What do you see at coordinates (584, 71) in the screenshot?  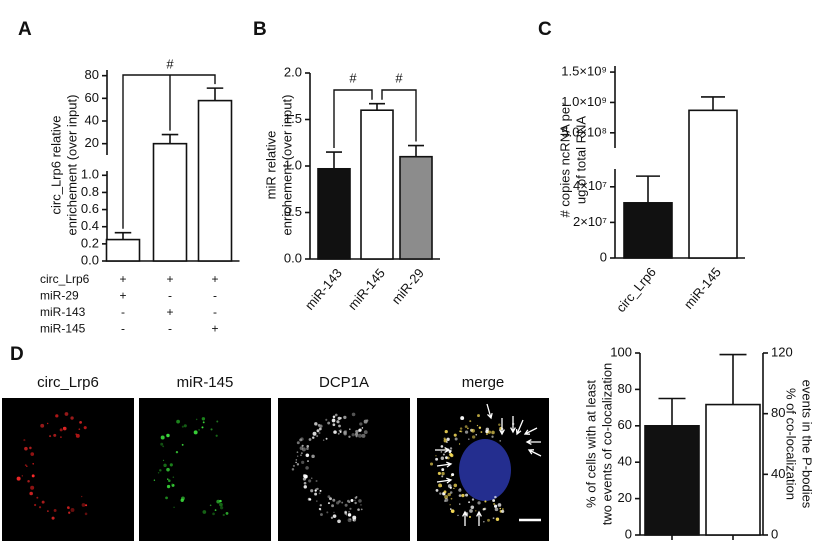 I see `y-tick-label: 1.5×10⁹` at bounding box center [584, 71].